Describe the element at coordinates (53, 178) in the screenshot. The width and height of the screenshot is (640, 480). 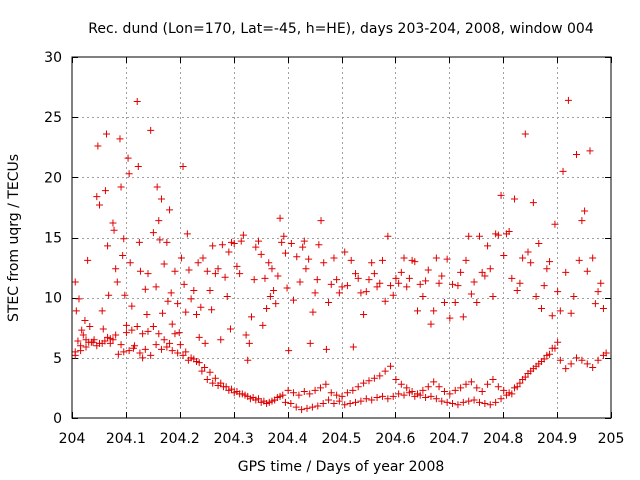
I see `y-tick-label: 20` at that location.